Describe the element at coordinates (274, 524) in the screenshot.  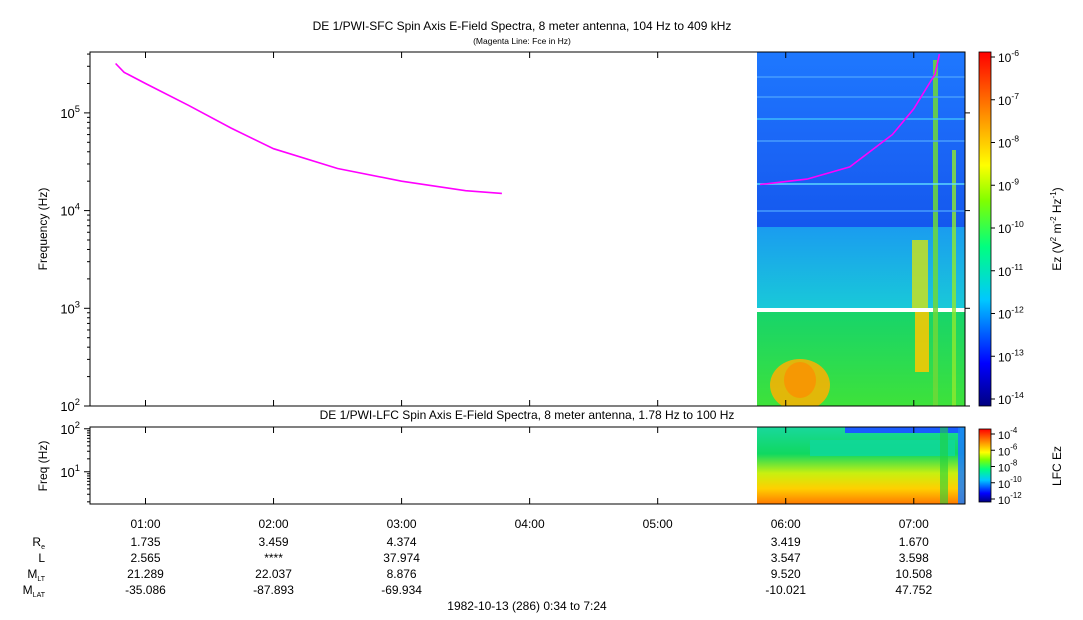
I see `x-tick-label: 02:00` at that location.